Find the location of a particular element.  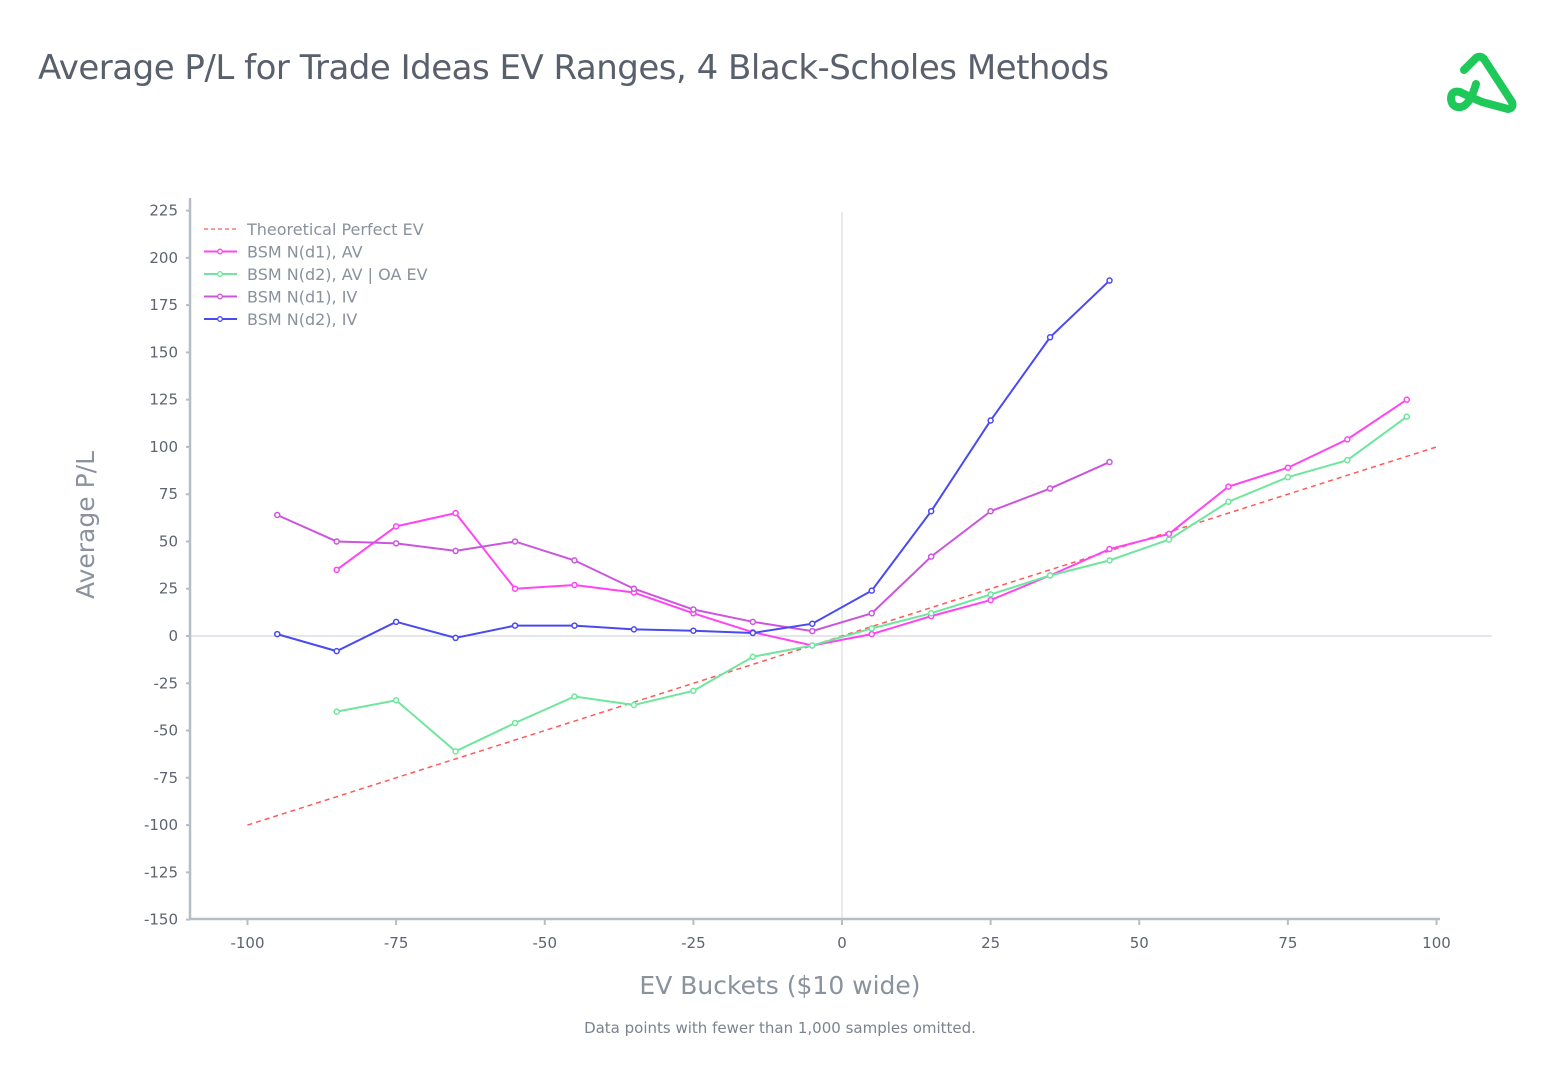

x-tick-label: -50 is located at coordinates (545, 943).